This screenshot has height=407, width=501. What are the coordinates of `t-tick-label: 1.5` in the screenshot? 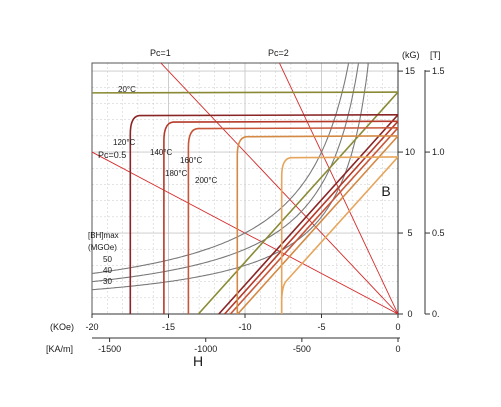 It's located at (438, 71).